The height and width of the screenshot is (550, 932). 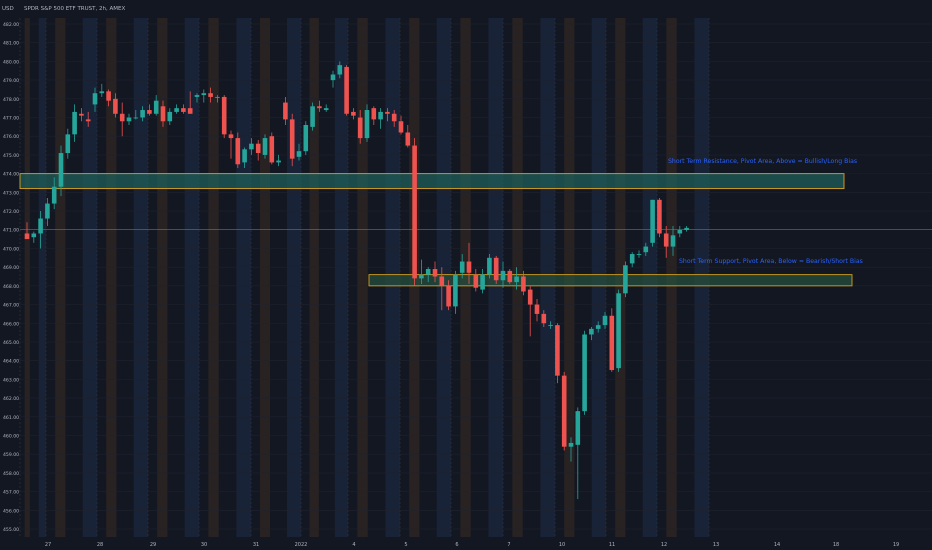 I want to click on y-tick-label: 470.00, so click(x=11, y=249).